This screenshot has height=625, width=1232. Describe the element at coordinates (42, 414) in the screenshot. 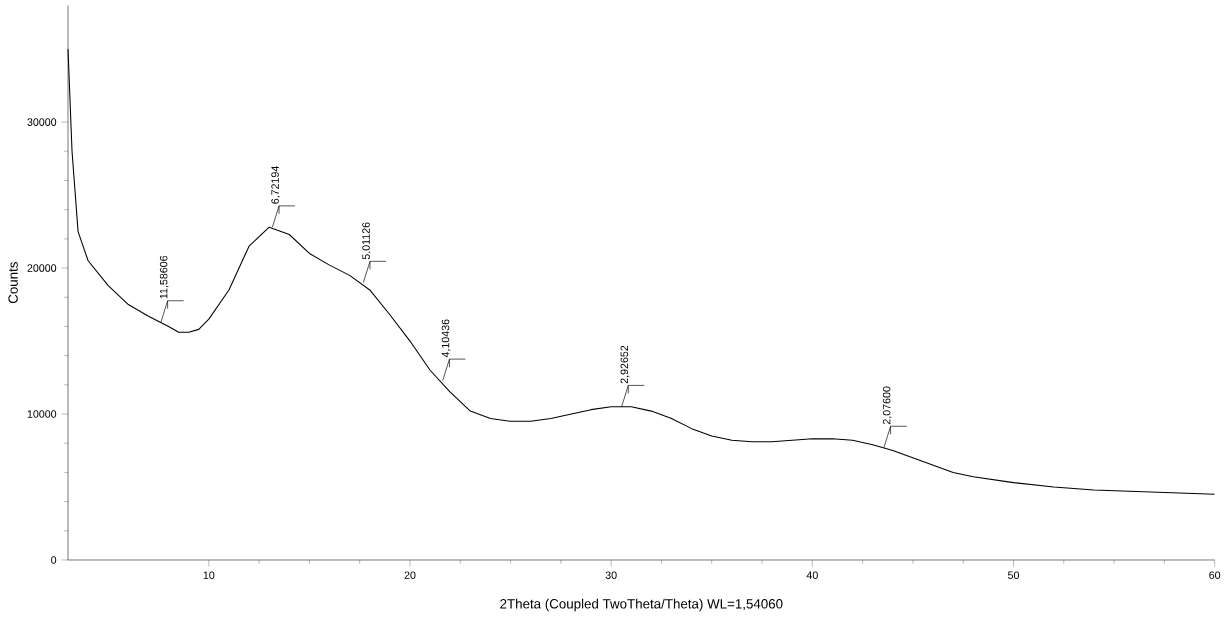

I see `y-tick-label: 10000` at that location.